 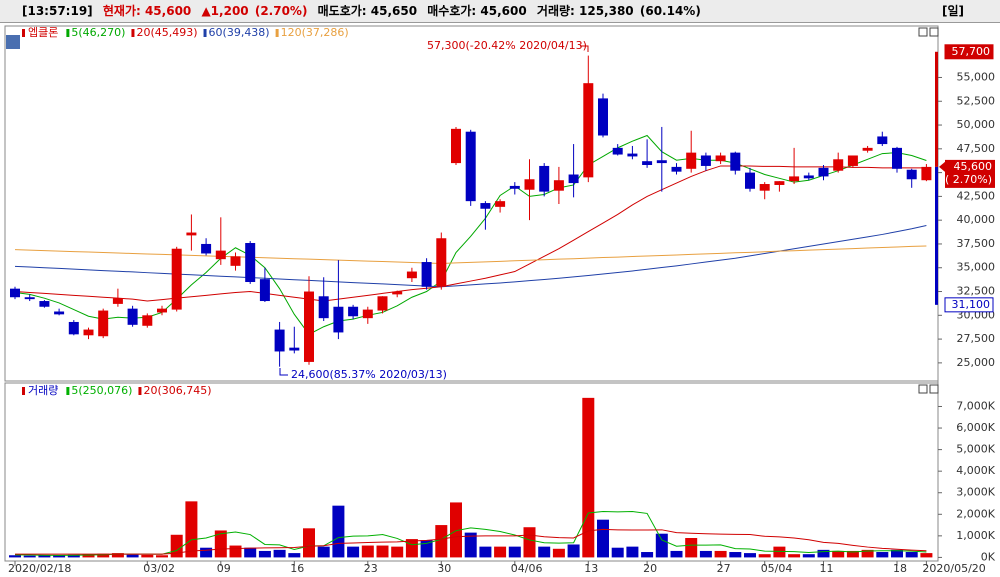 I want to click on volume: 거래량: 125,380, so click(x=585, y=11).